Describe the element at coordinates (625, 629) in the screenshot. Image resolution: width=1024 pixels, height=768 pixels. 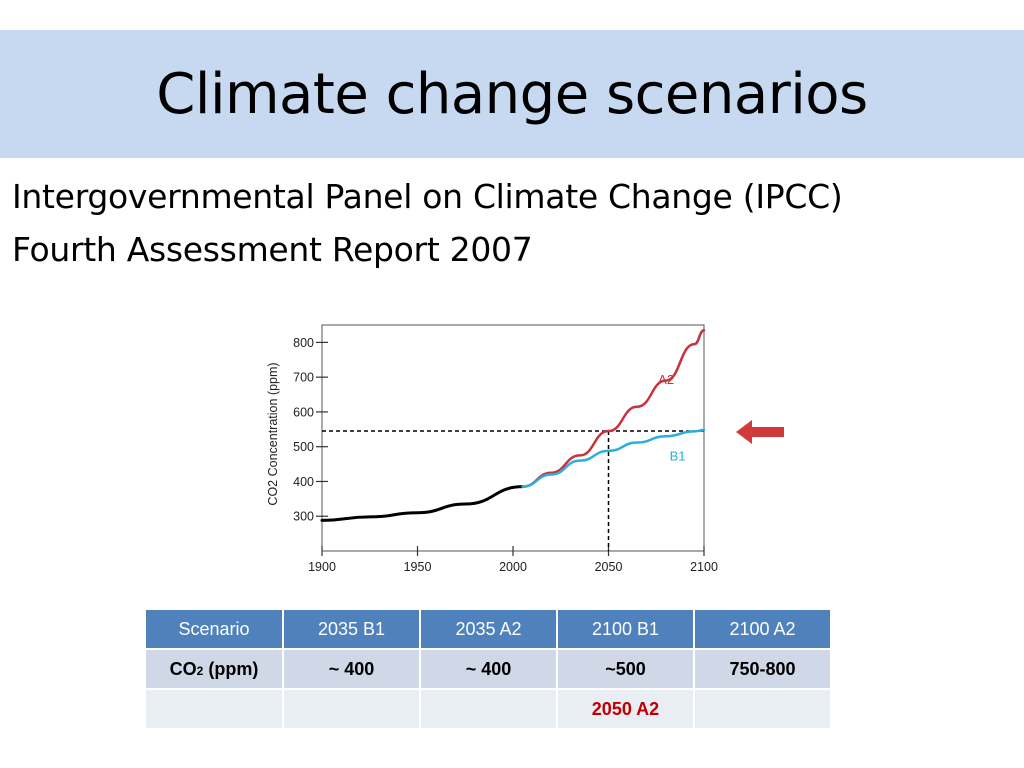
I see `header-2100-b1: 2100 B1` at that location.